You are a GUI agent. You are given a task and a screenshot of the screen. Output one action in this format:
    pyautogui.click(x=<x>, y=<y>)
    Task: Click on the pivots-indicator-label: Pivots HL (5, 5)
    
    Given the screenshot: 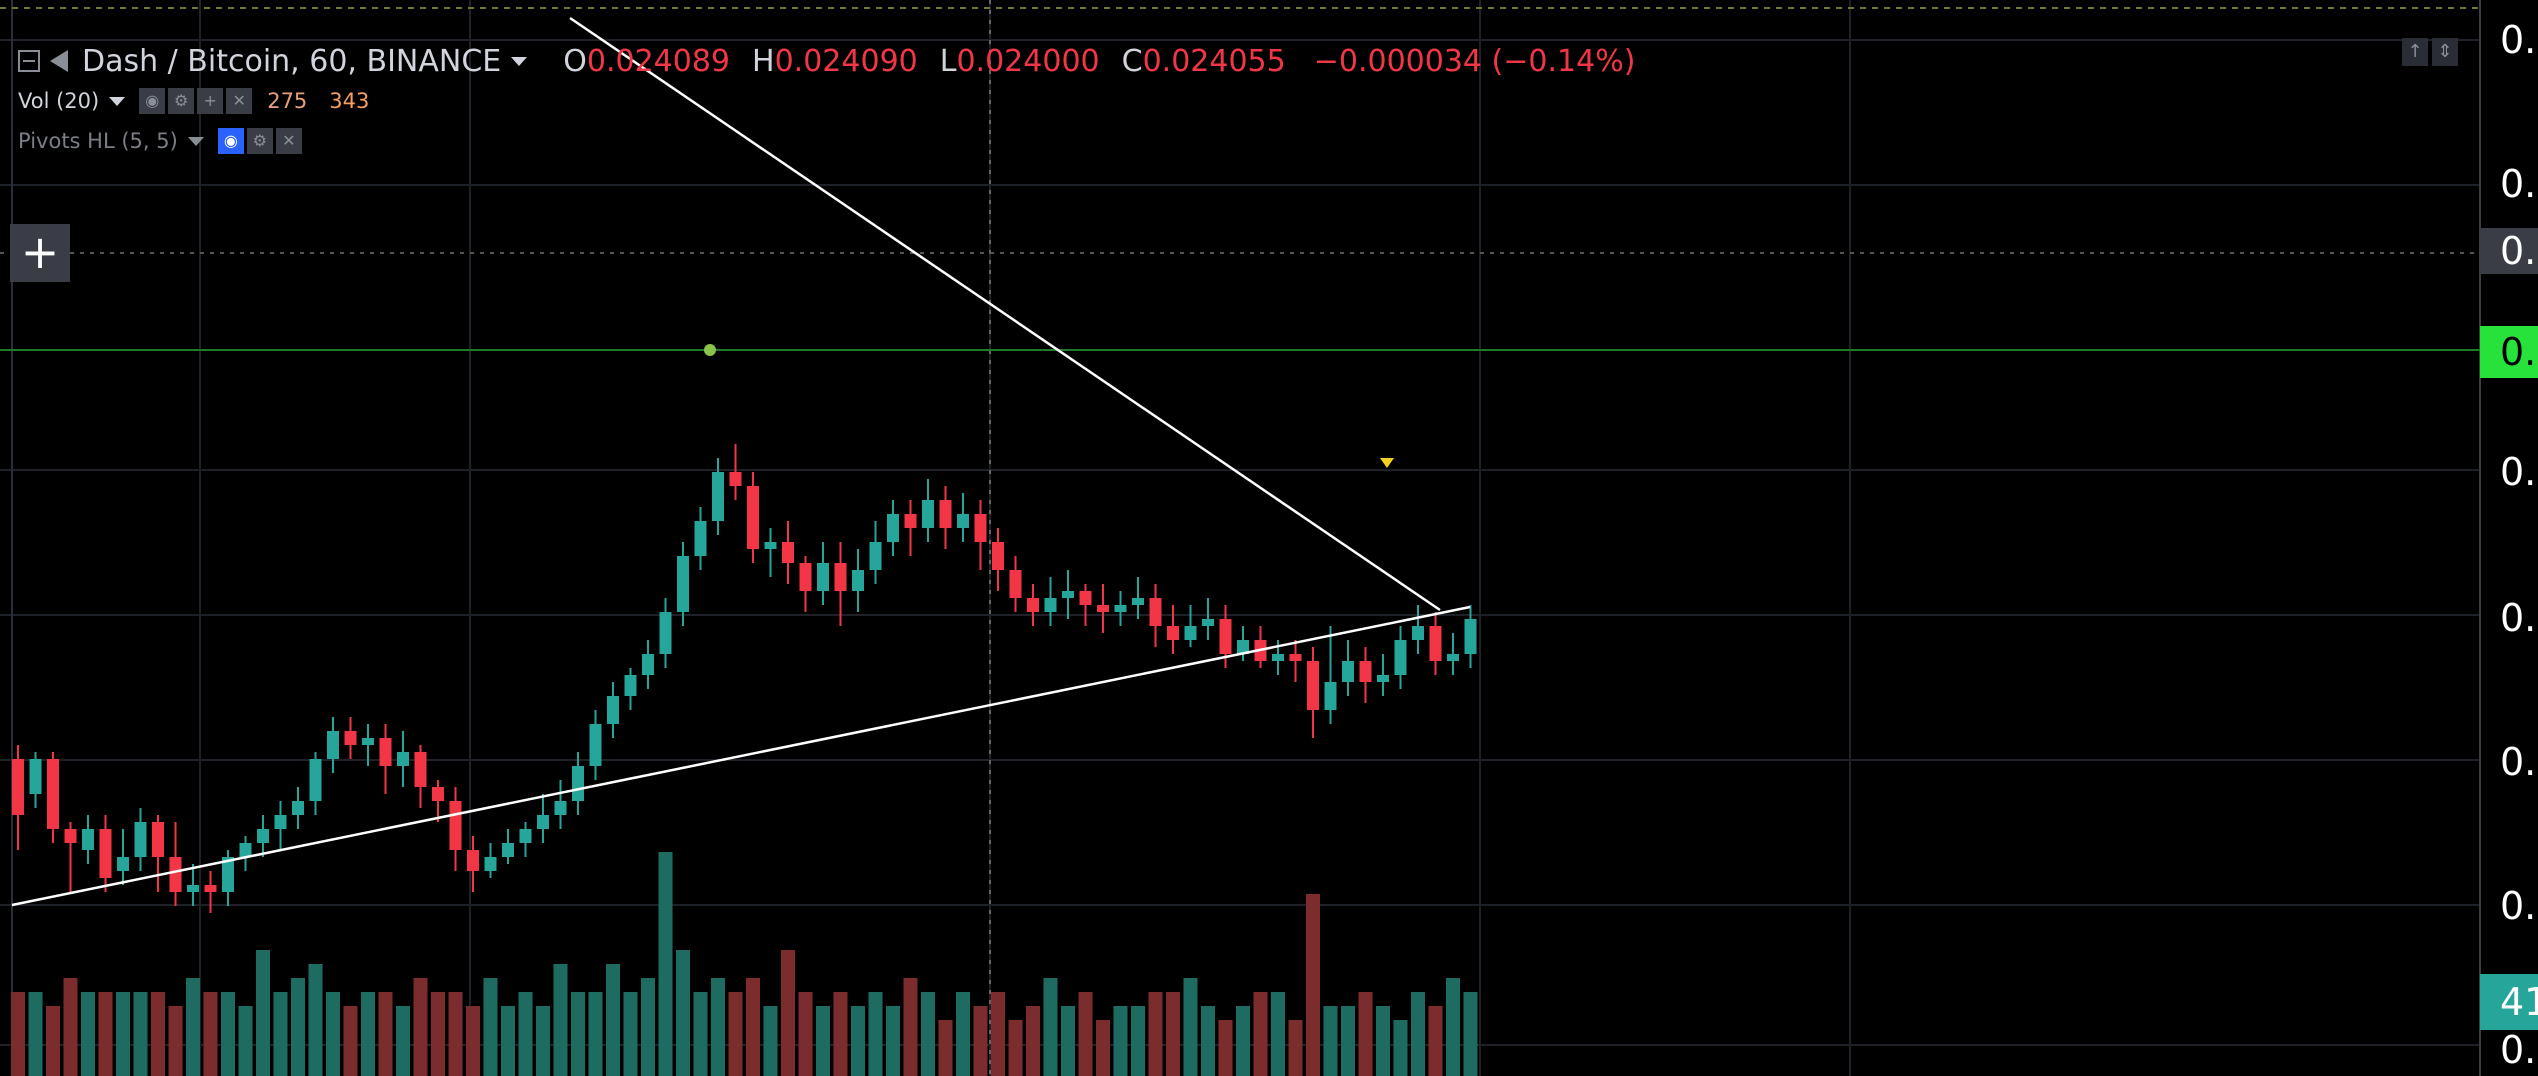 What is the action you would take?
    pyautogui.click(x=98, y=141)
    